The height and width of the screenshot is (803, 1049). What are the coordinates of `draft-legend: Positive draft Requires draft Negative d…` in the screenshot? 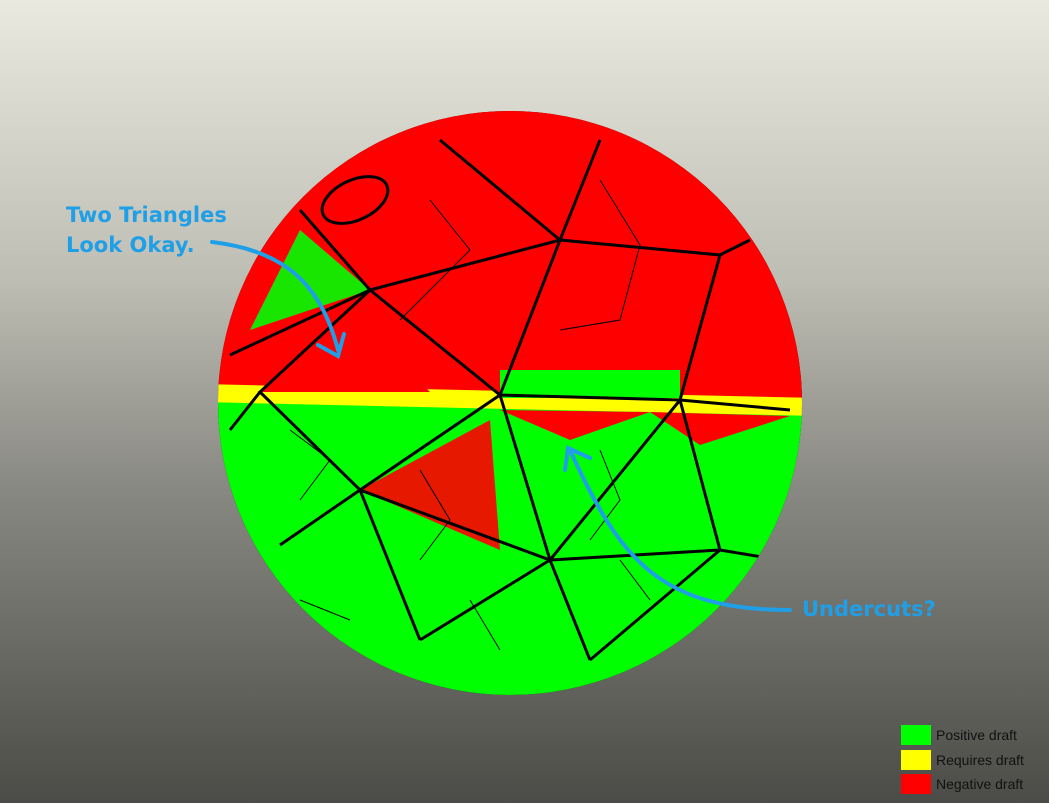 It's located at (962, 760).